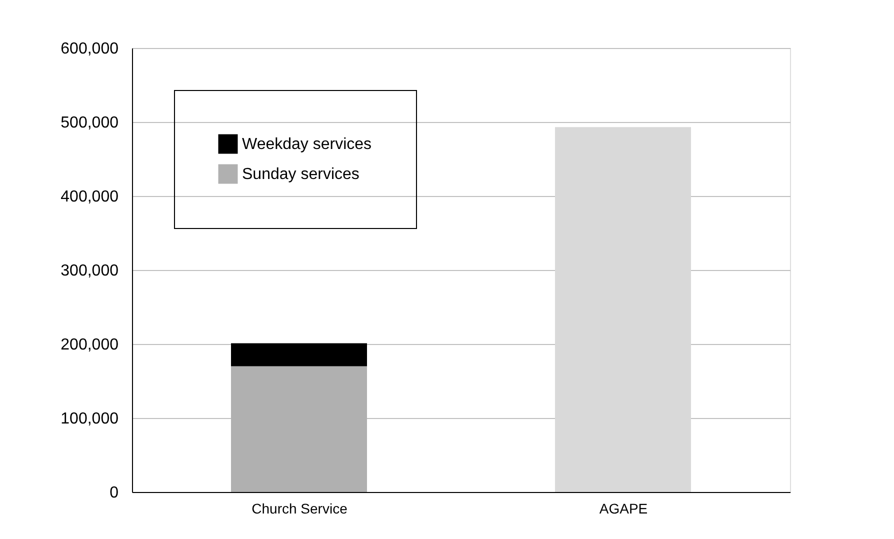 The image size is (894, 539). What do you see at coordinates (307, 144) in the screenshot?
I see `legend-label: Weekday services` at bounding box center [307, 144].